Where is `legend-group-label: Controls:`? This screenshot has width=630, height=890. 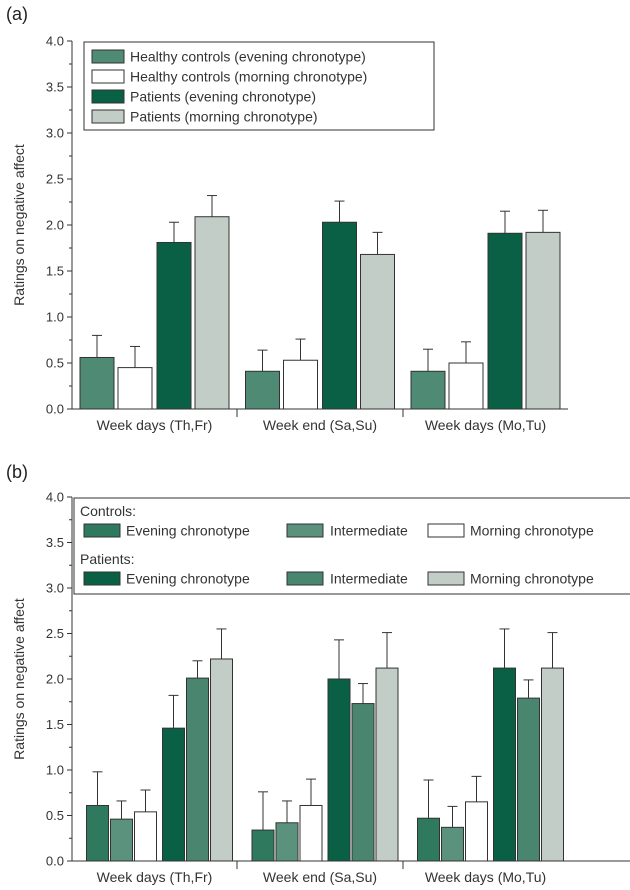
legend-group-label: Controls: is located at coordinates (108, 511).